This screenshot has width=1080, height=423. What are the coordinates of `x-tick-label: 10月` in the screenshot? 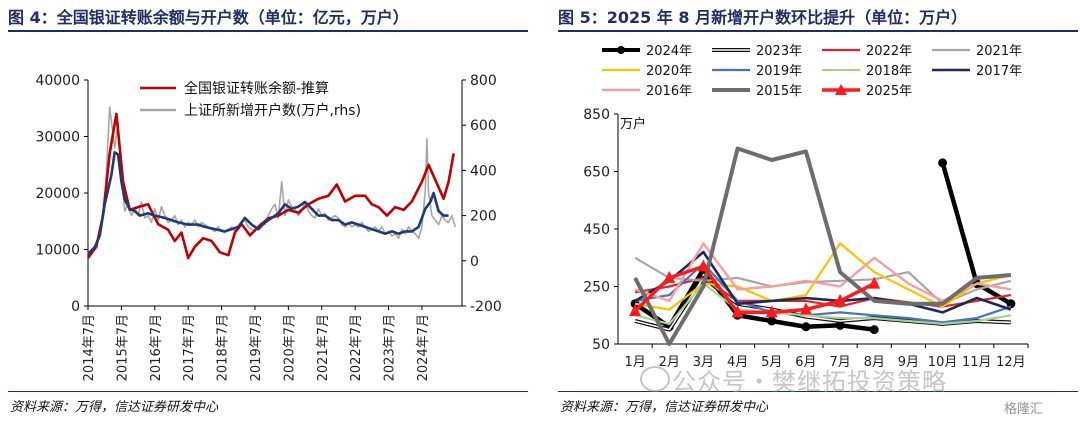 It's located at (943, 362).